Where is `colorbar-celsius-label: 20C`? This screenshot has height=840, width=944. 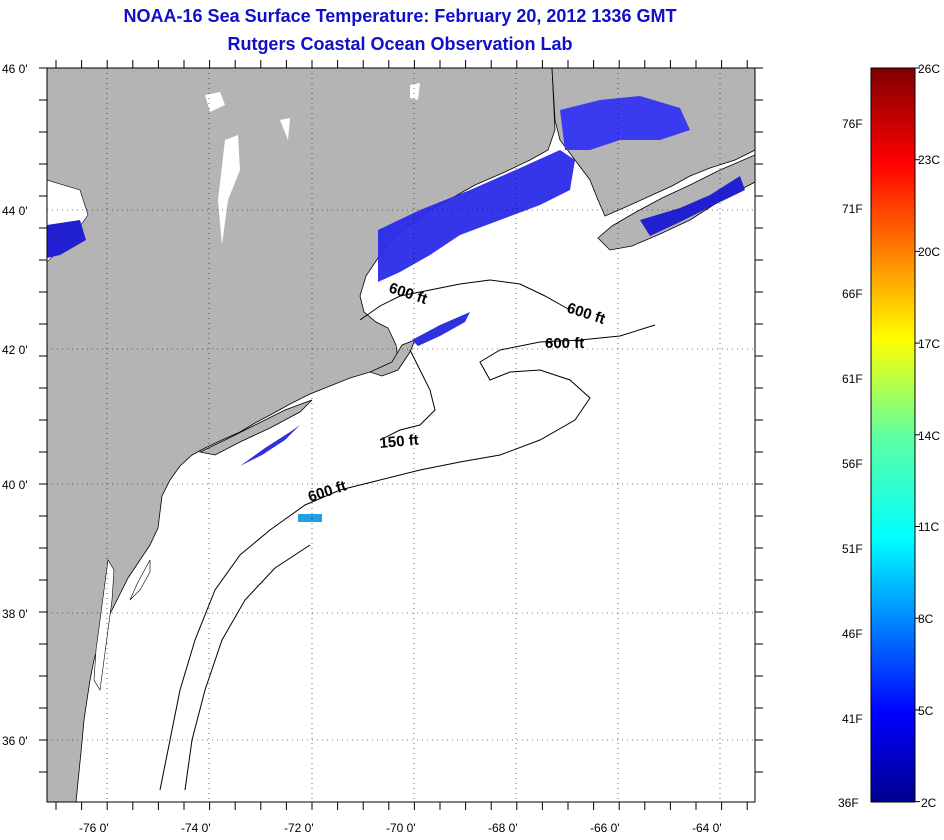 colorbar-celsius-label: 20C is located at coordinates (929, 252).